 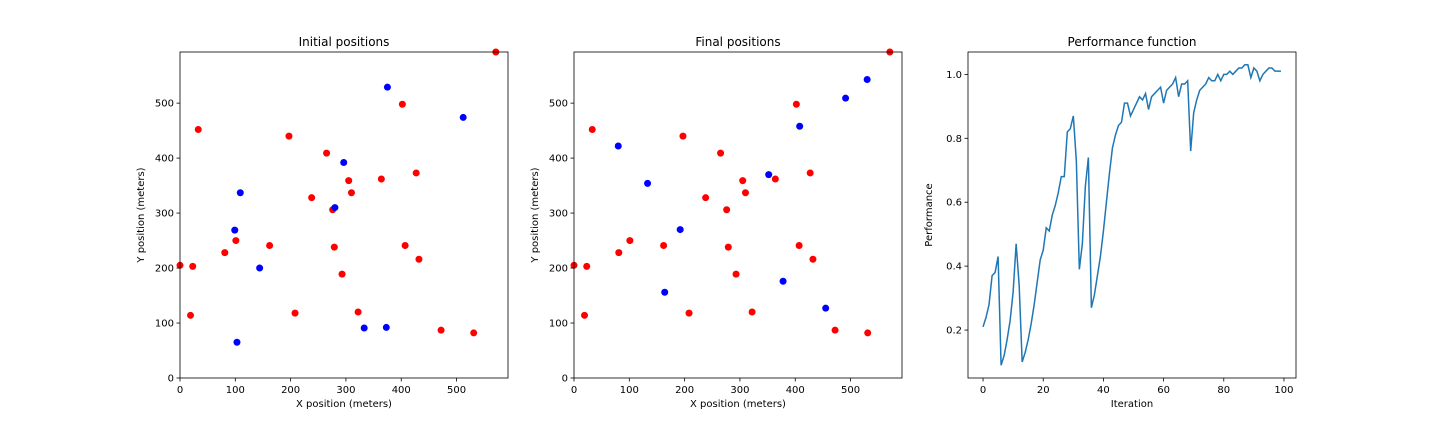 I want to click on x-tick-label: 60, so click(x=1163, y=390).